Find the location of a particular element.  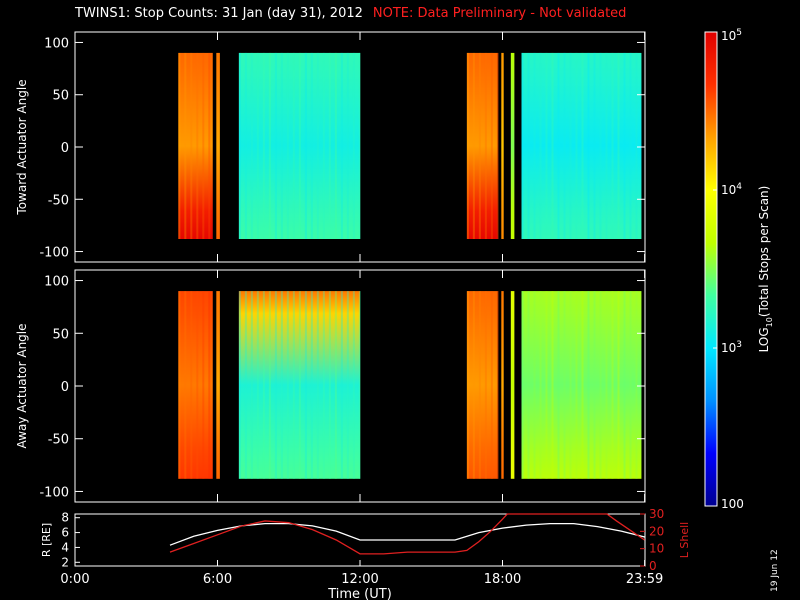

y-tick-label-right: 30 is located at coordinates (656, 514).